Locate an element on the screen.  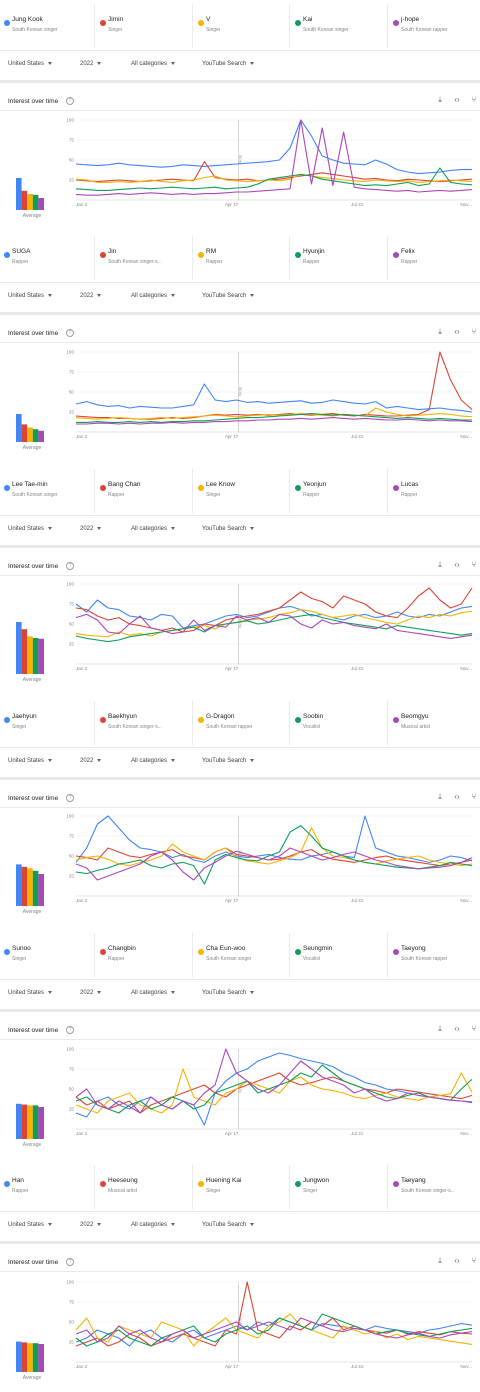
search-term-3: Huening Kai Singer is located at coordinates (242, 1183).